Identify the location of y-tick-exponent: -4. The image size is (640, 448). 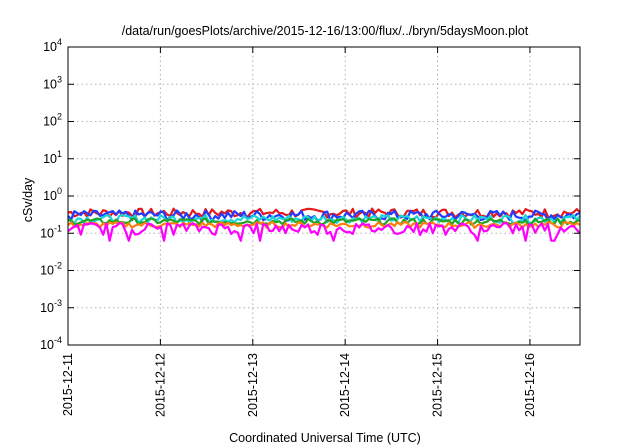
(58, 340).